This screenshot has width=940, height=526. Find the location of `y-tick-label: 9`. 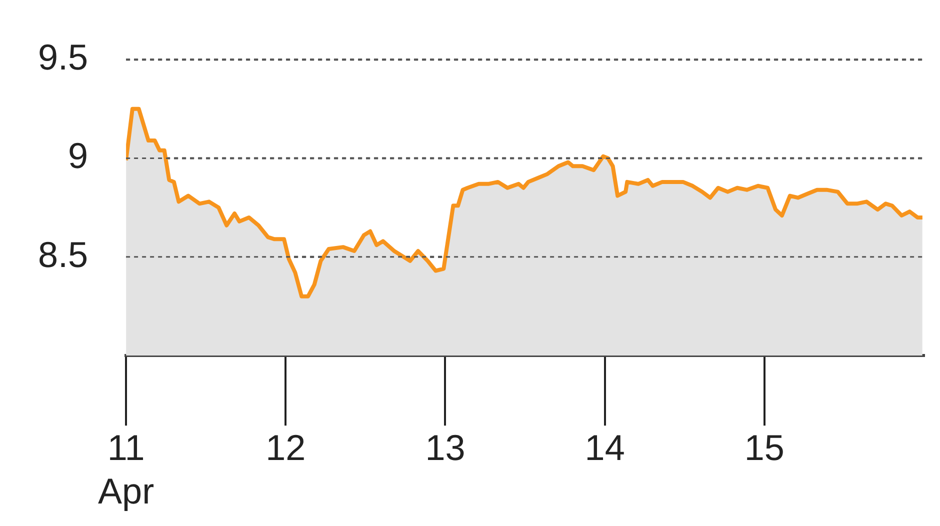

y-tick-label: 9 is located at coordinates (78, 155).